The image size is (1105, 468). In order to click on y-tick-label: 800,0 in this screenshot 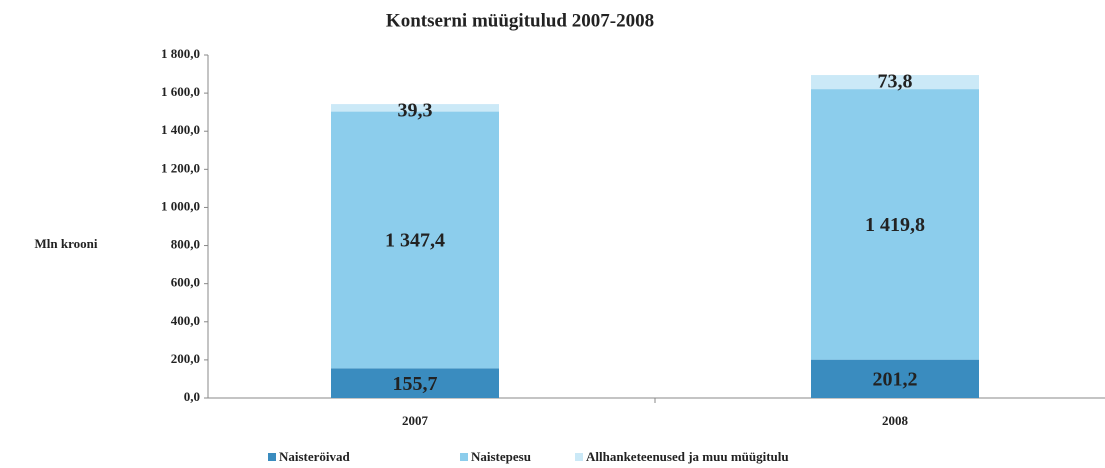, I will do `click(185, 244)`.